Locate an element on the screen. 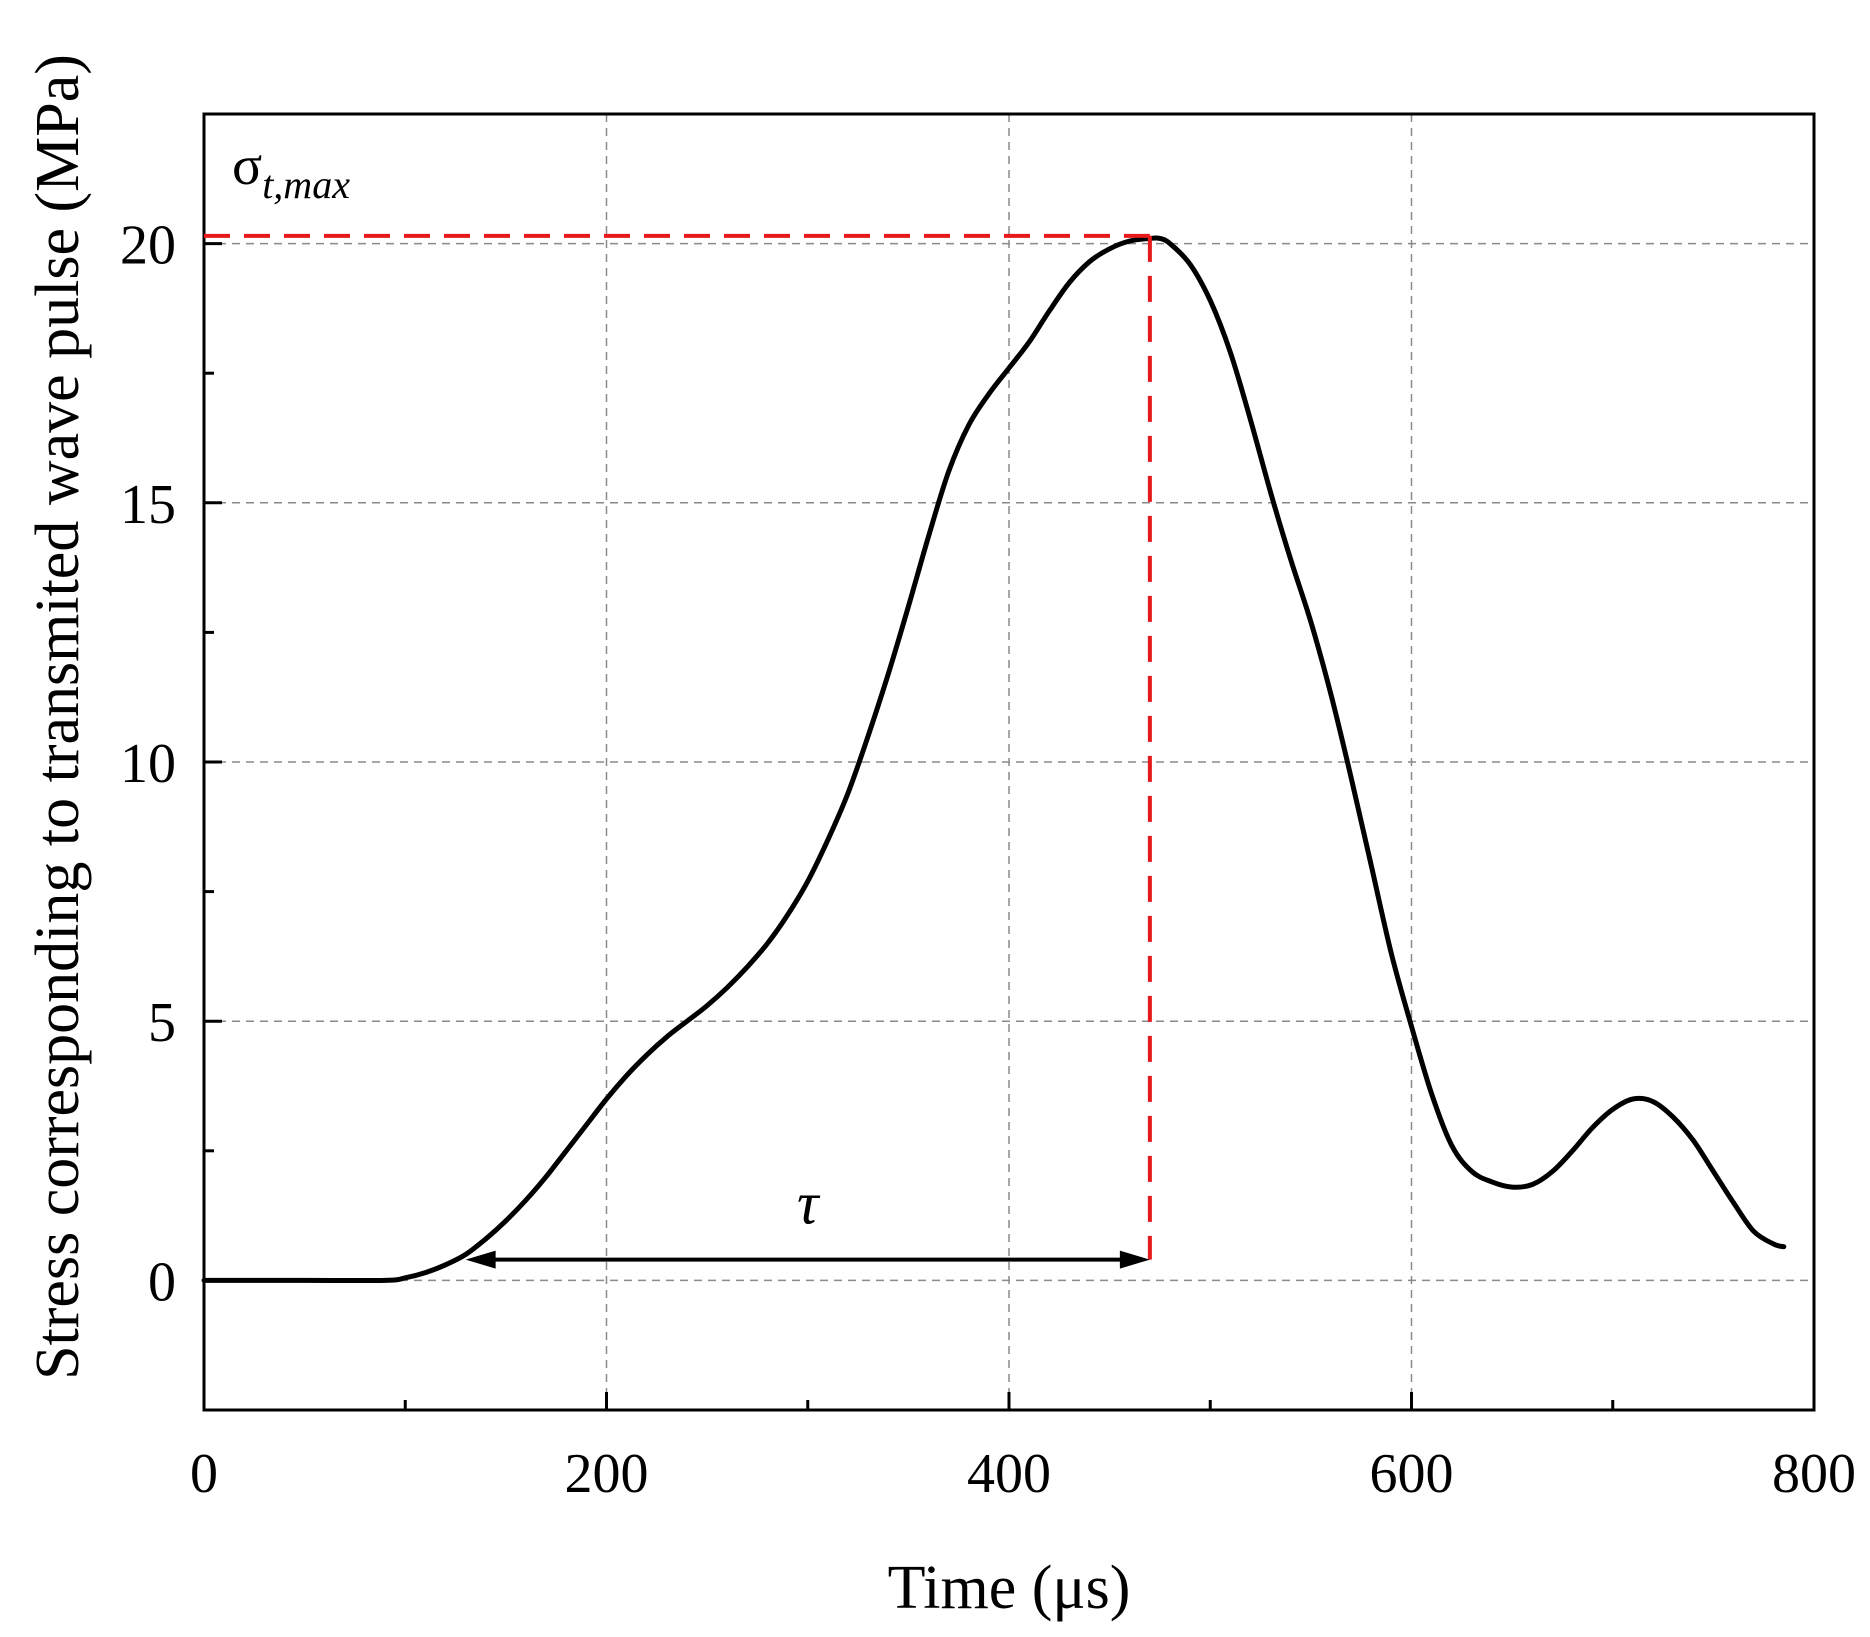 This screenshot has height=1637, width=1870. peak-label-sigma: σ is located at coordinates (247, 166).